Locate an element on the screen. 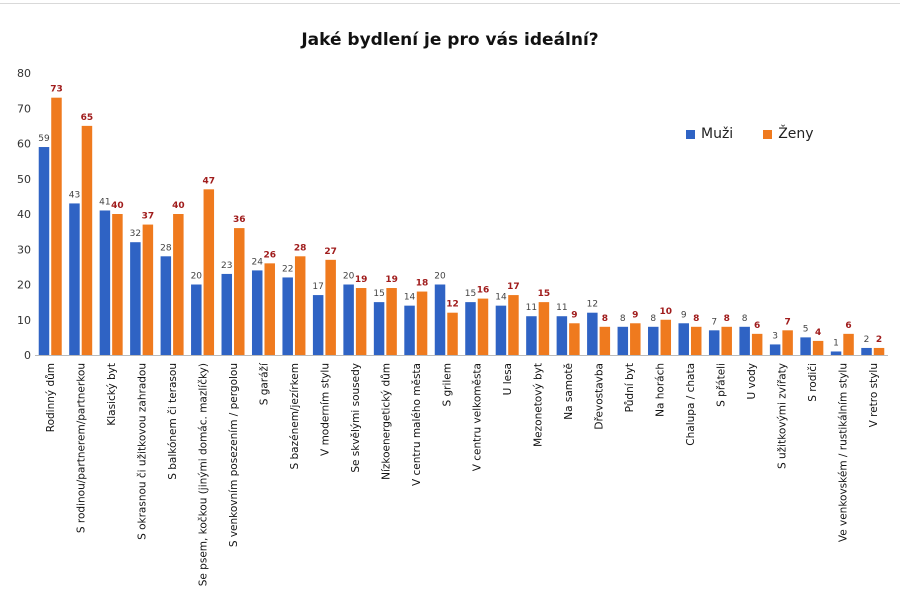  data-label-zeny: 47 is located at coordinates (209, 181).